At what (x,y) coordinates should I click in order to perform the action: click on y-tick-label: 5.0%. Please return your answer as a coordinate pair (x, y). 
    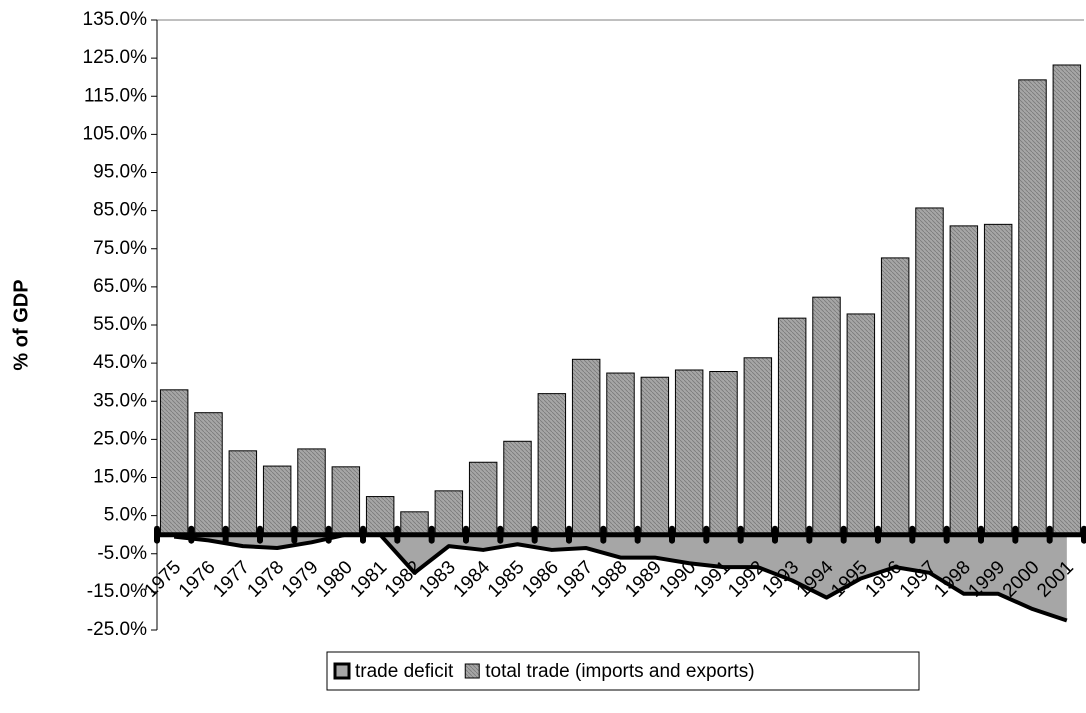
    Looking at the image, I should click on (125, 515).